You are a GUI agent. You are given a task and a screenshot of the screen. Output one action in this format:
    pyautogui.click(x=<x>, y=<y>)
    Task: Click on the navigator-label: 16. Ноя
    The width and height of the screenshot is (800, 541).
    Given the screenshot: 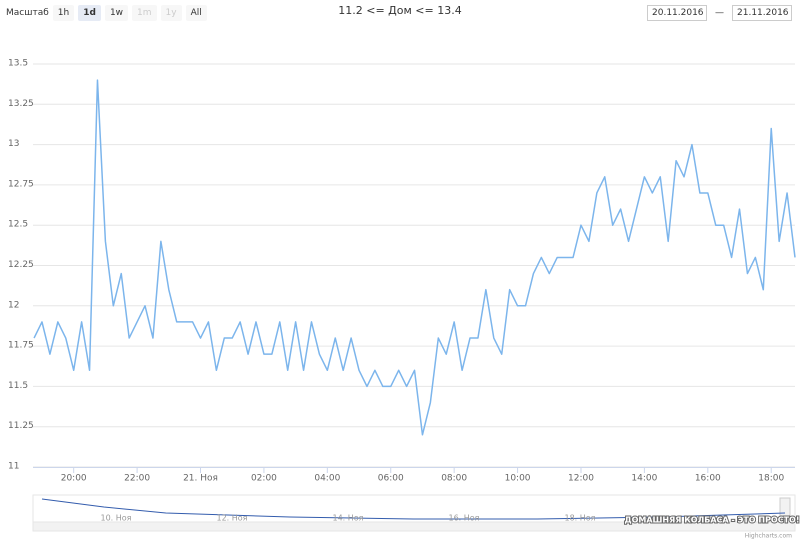 What is the action you would take?
    pyautogui.click(x=464, y=518)
    